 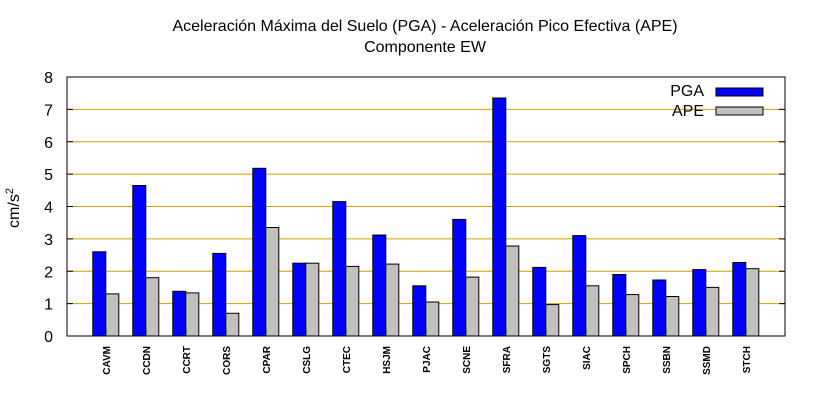 What do you see at coordinates (387, 360) in the screenshot?
I see `x-tick-label: HSJM` at bounding box center [387, 360].